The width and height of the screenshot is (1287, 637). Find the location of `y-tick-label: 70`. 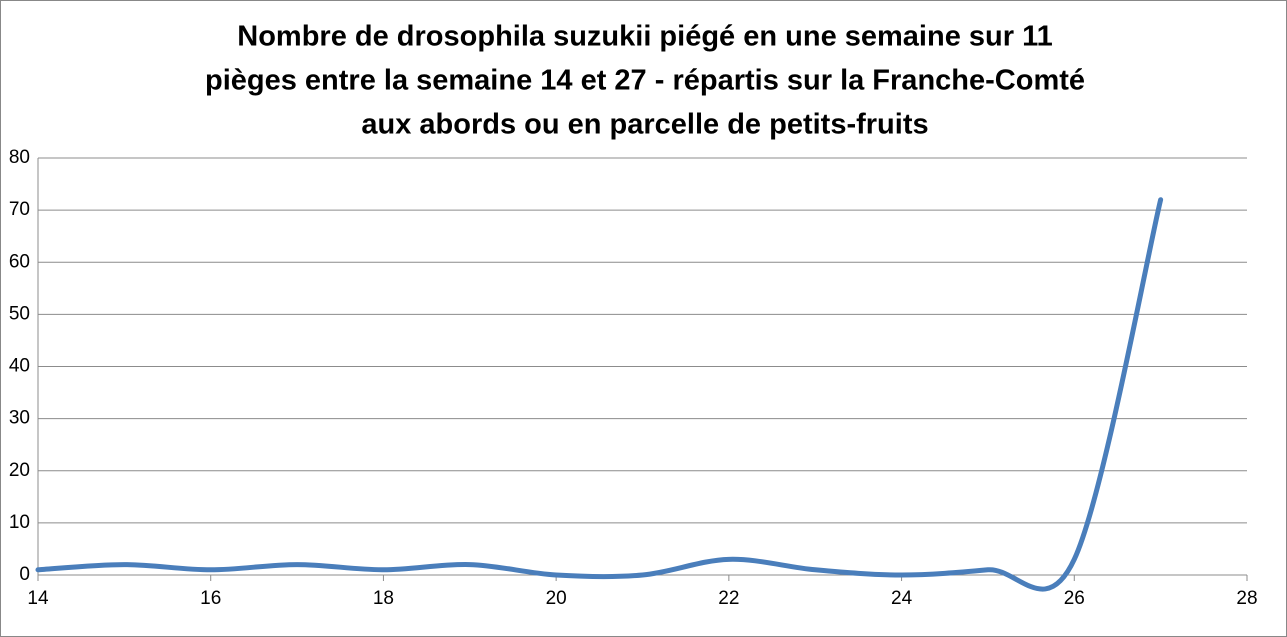

y-tick-label: 70 is located at coordinates (19, 209).